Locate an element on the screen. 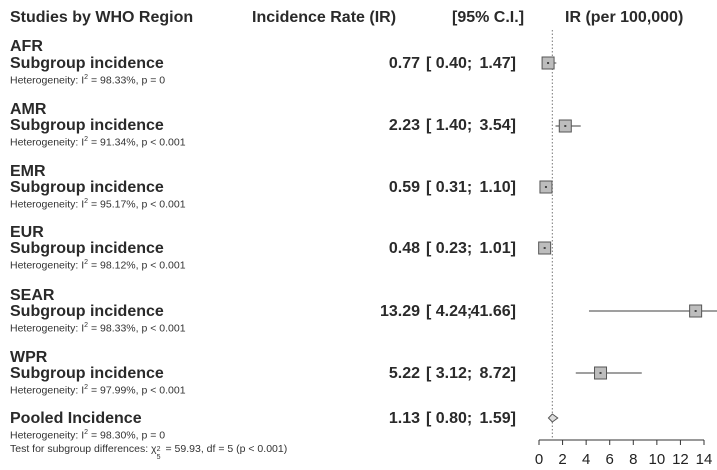 Image resolution: width=717 pixels, height=470 pixels. pooled-diamond is located at coordinates (553, 418).